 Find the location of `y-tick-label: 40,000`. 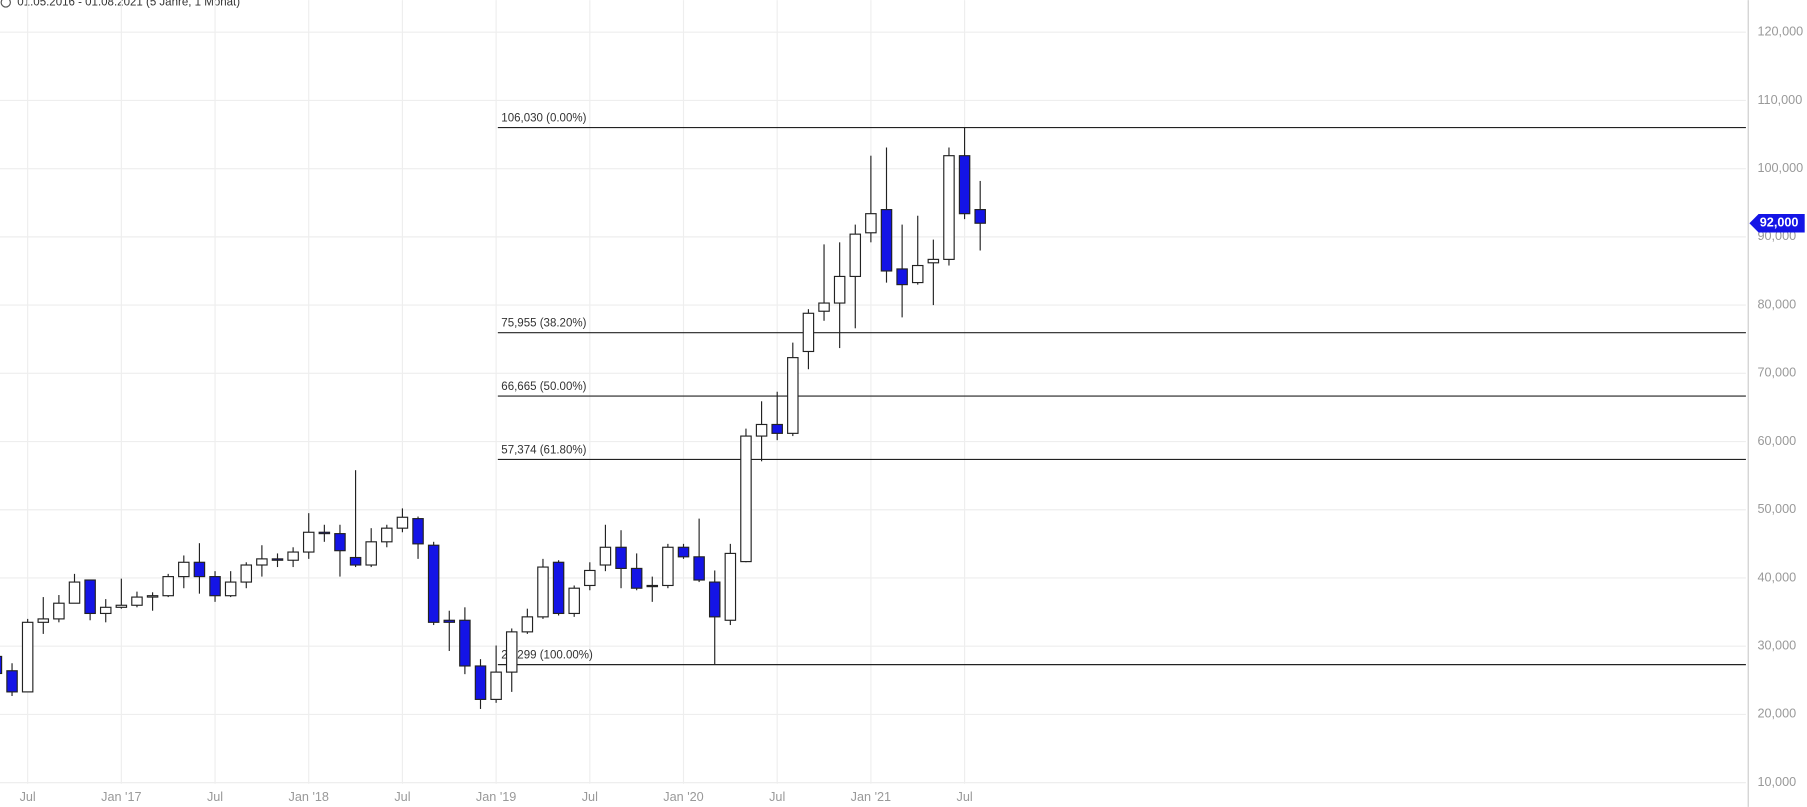

y-tick-label: 40,000 is located at coordinates (1776, 577).